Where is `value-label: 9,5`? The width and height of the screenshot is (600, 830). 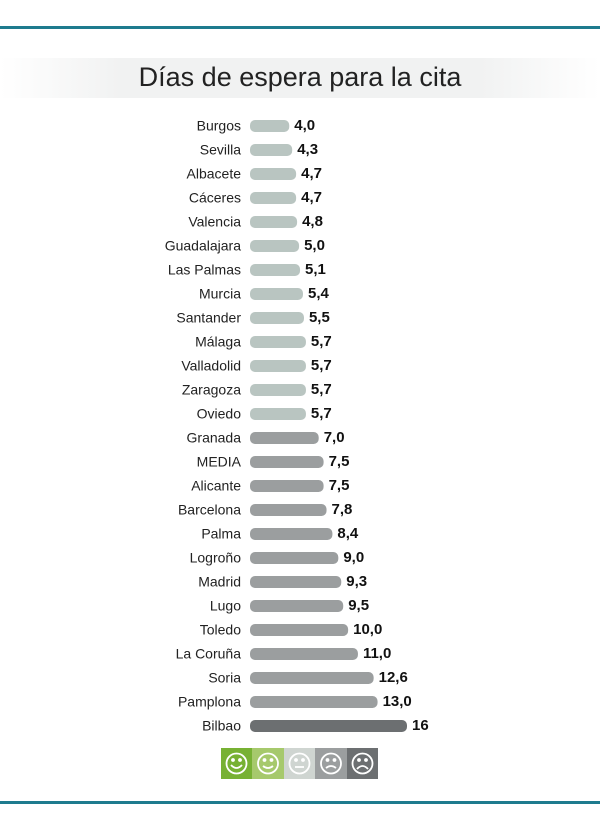 value-label: 9,5 is located at coordinates (358, 605).